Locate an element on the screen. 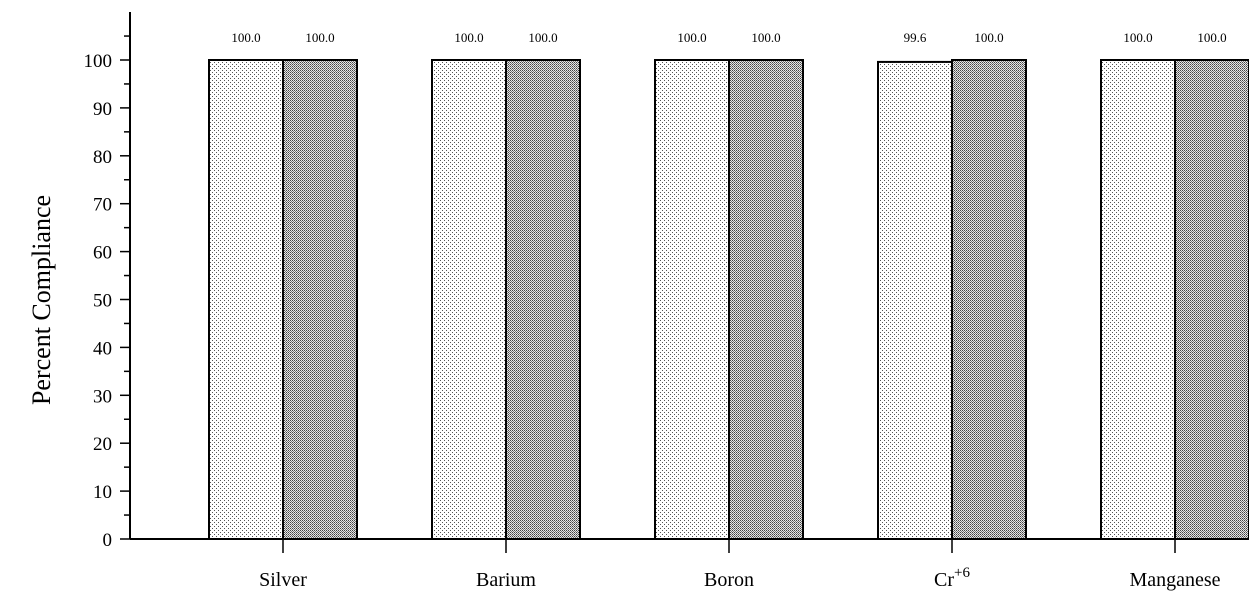 The image size is (1249, 601). y-axis-title: Percent Compliance is located at coordinates (41, 300).